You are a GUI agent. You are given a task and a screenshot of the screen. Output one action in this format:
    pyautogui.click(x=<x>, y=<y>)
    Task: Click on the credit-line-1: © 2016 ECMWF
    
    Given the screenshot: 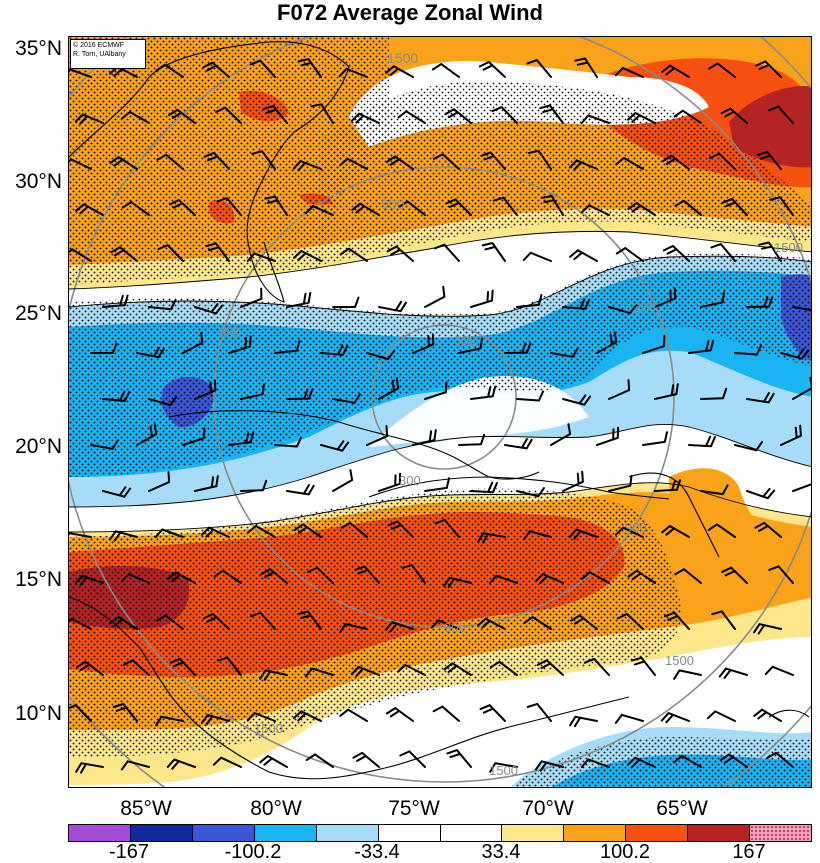 What is the action you would take?
    pyautogui.click(x=99, y=45)
    